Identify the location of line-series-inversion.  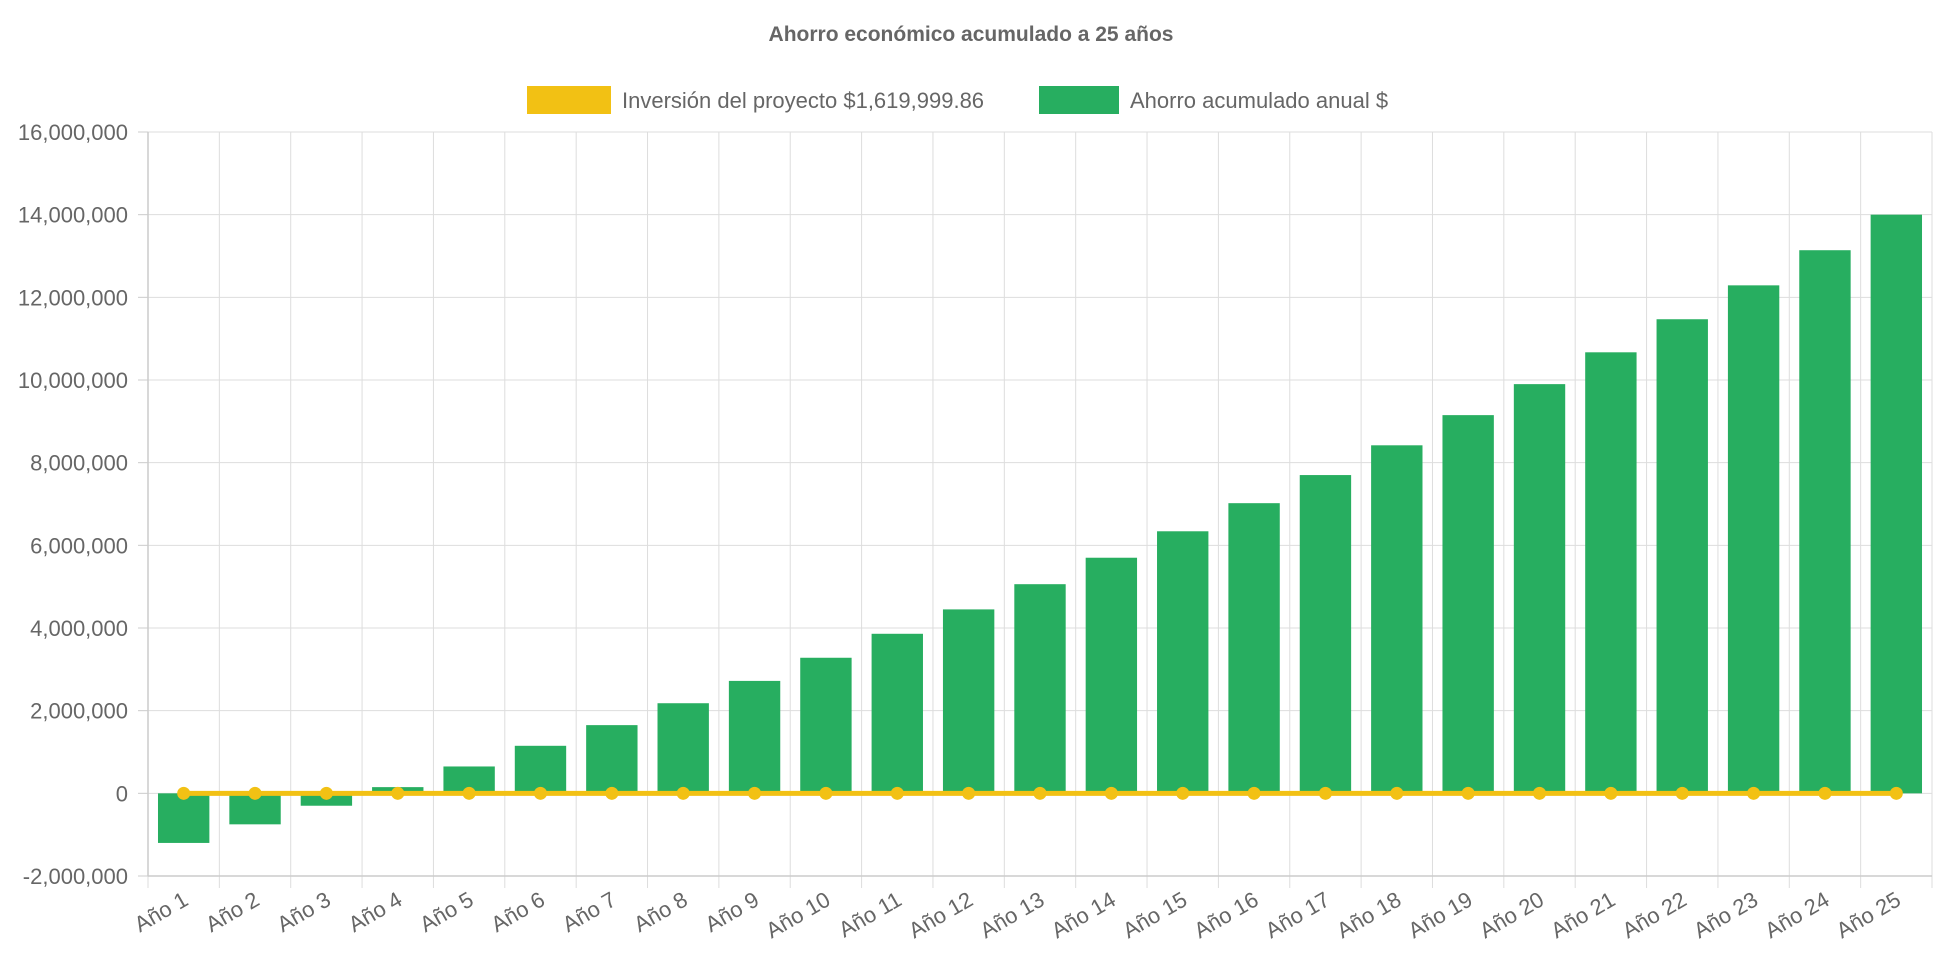
(1040, 793).